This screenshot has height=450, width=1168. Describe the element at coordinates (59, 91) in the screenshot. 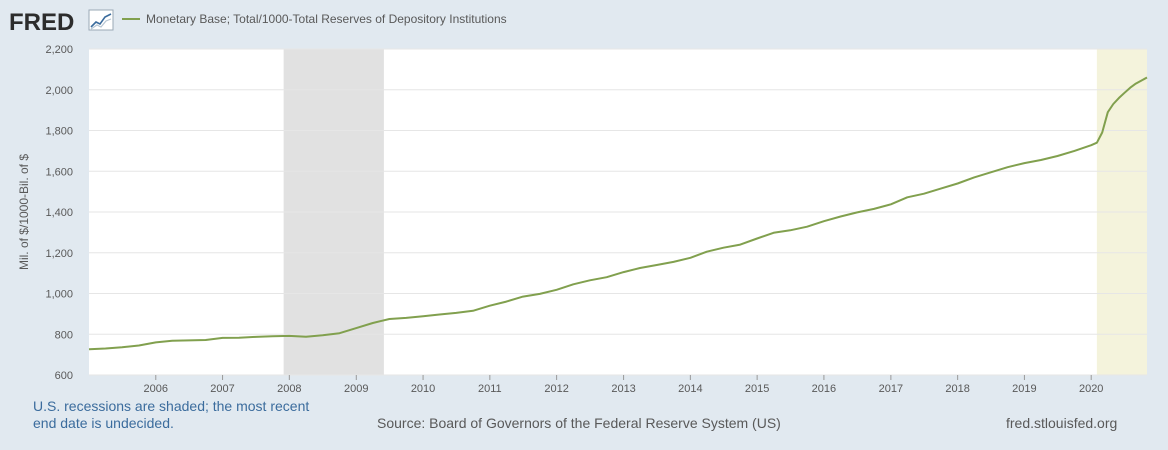

I see `y-tick-label: 2,000` at that location.